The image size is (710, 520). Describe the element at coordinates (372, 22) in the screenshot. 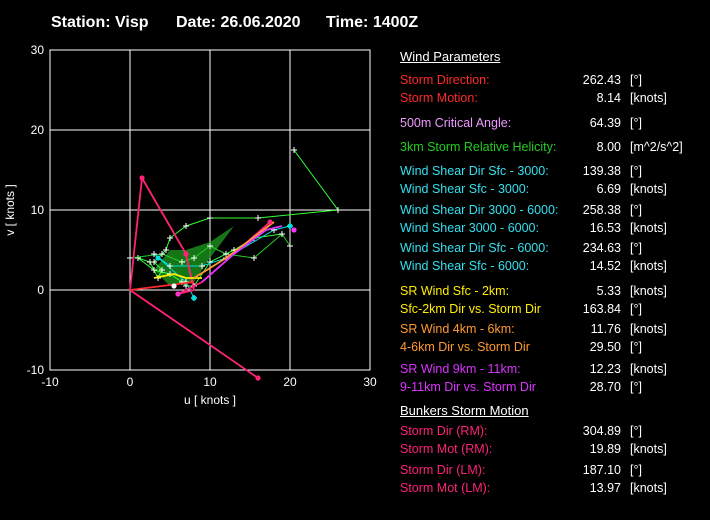

I see `time-label: Time: 1400Z` at that location.